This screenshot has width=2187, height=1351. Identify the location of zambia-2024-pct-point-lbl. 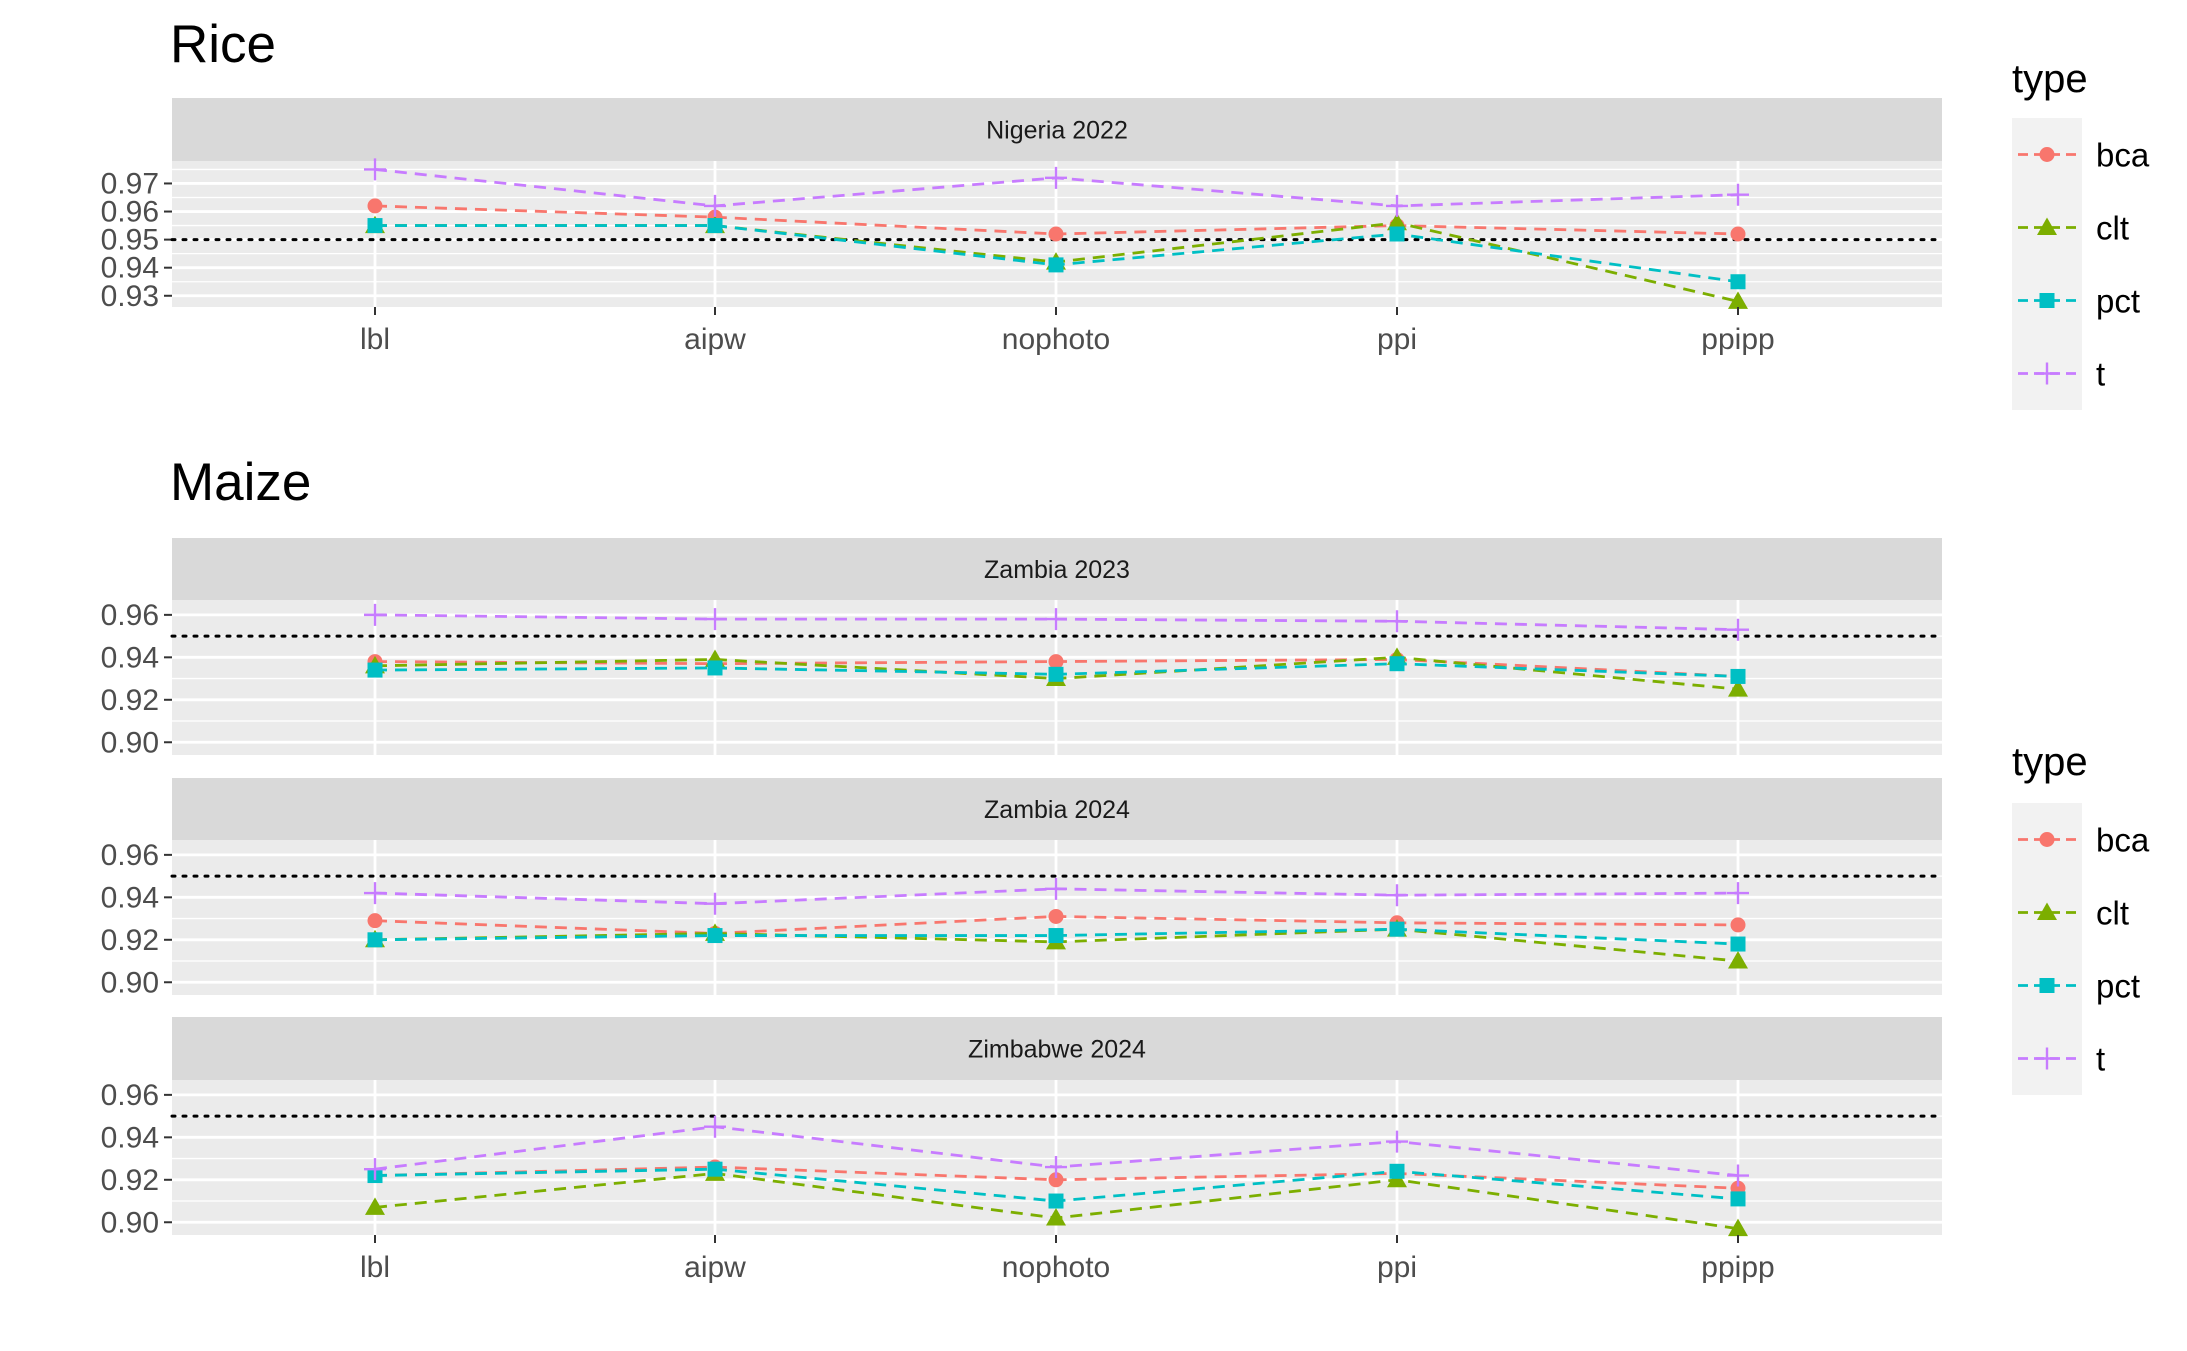
(375, 940).